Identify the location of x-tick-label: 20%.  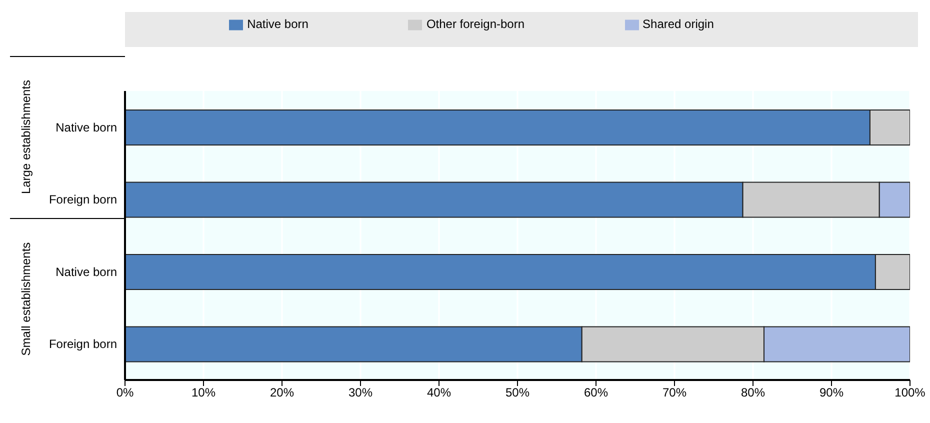
(282, 393).